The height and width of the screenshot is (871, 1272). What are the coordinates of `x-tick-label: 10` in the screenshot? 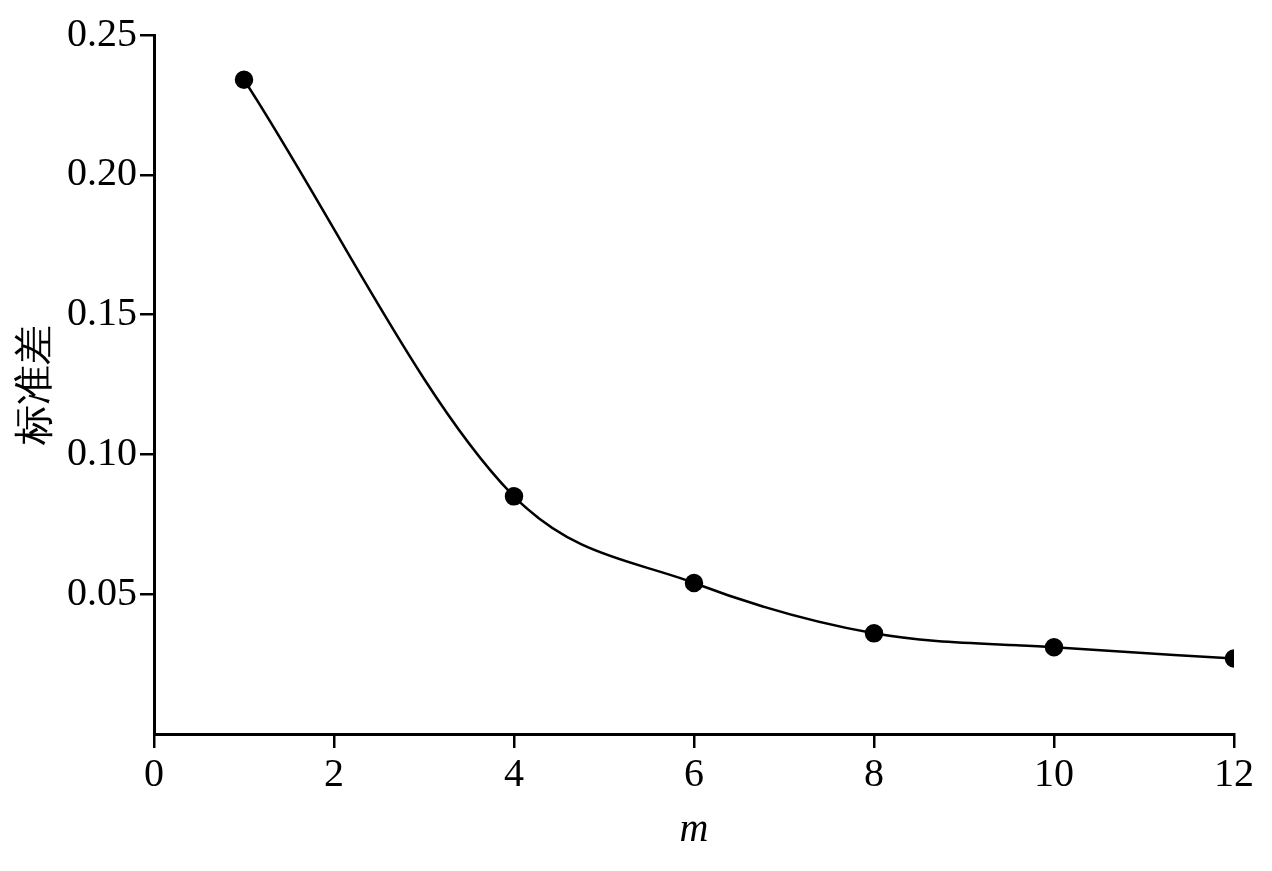 It's located at (1054, 772).